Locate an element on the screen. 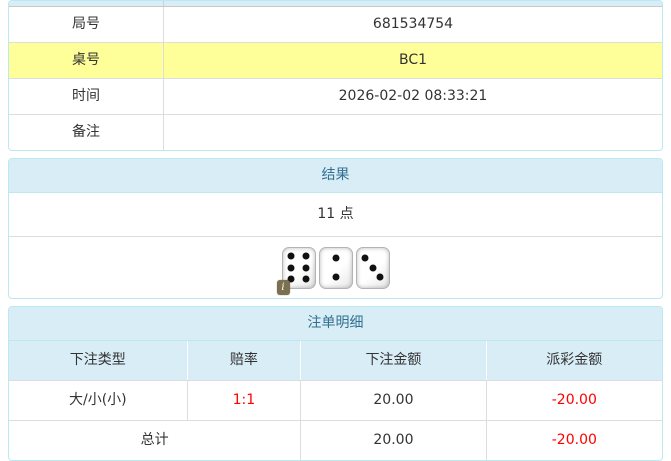 The image size is (671, 461). bets-header-row: 下注类型 赔率 下注金额 派彩金额 is located at coordinates (335, 361).